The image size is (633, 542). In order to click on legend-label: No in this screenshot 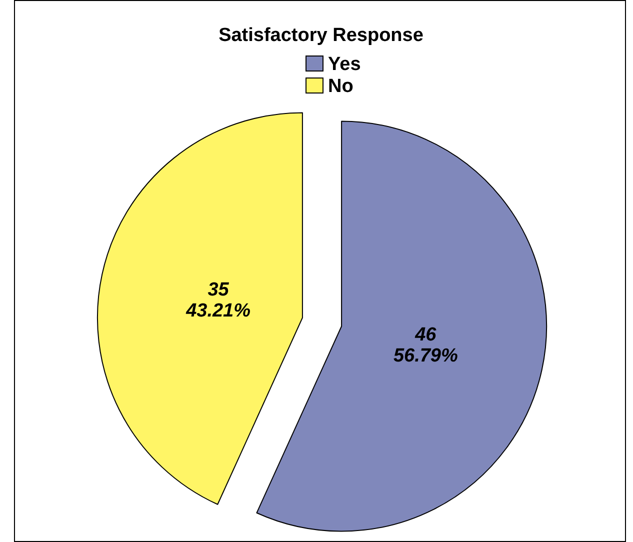, I will do `click(341, 86)`.